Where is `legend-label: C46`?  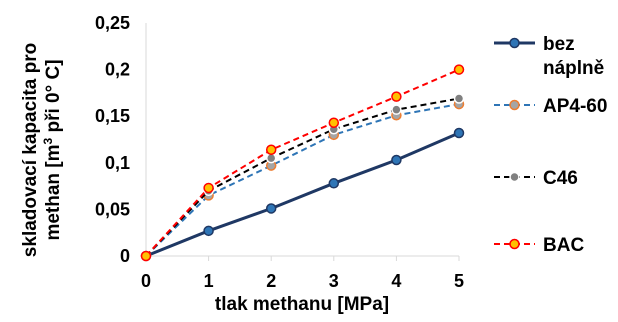
legend-label: C46 is located at coordinates (560, 178).